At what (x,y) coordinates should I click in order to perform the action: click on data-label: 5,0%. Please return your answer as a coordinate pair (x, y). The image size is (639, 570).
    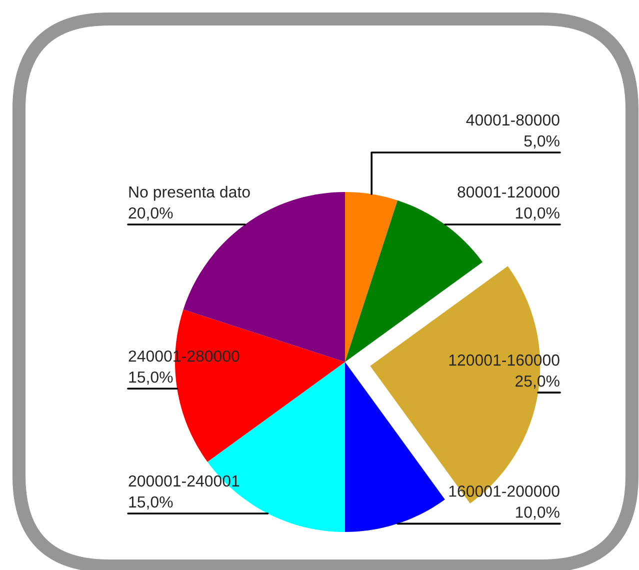
    Looking at the image, I should click on (542, 142).